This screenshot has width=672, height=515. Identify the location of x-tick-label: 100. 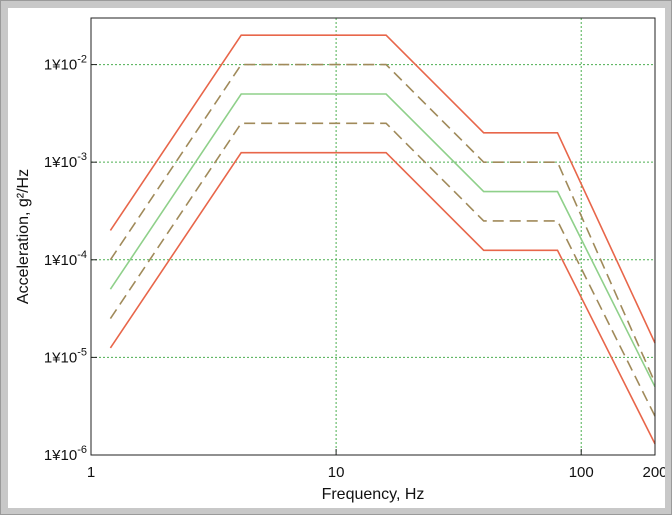
(581, 472).